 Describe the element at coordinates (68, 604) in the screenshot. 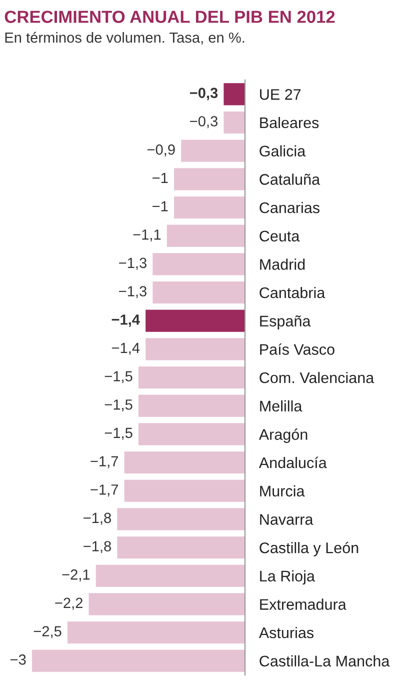

I see `data-label: −2,2` at that location.